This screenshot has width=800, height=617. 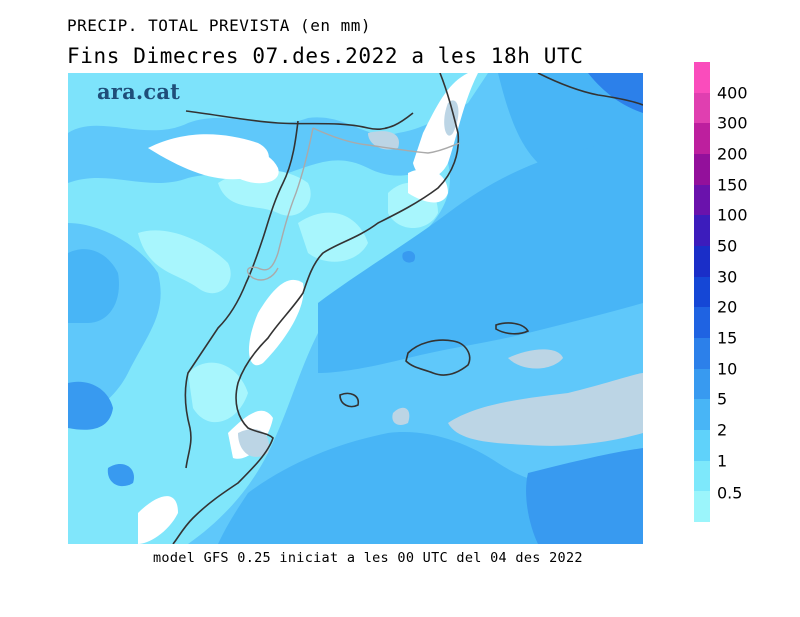 I want to click on blue-field-ne-strong, so click(x=615, y=93).